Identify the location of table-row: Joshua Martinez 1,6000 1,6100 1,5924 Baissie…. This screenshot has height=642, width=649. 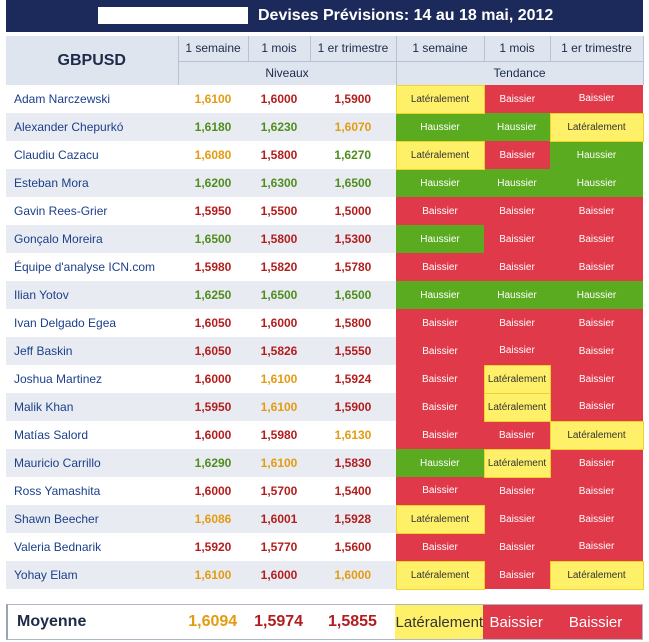
(324, 379).